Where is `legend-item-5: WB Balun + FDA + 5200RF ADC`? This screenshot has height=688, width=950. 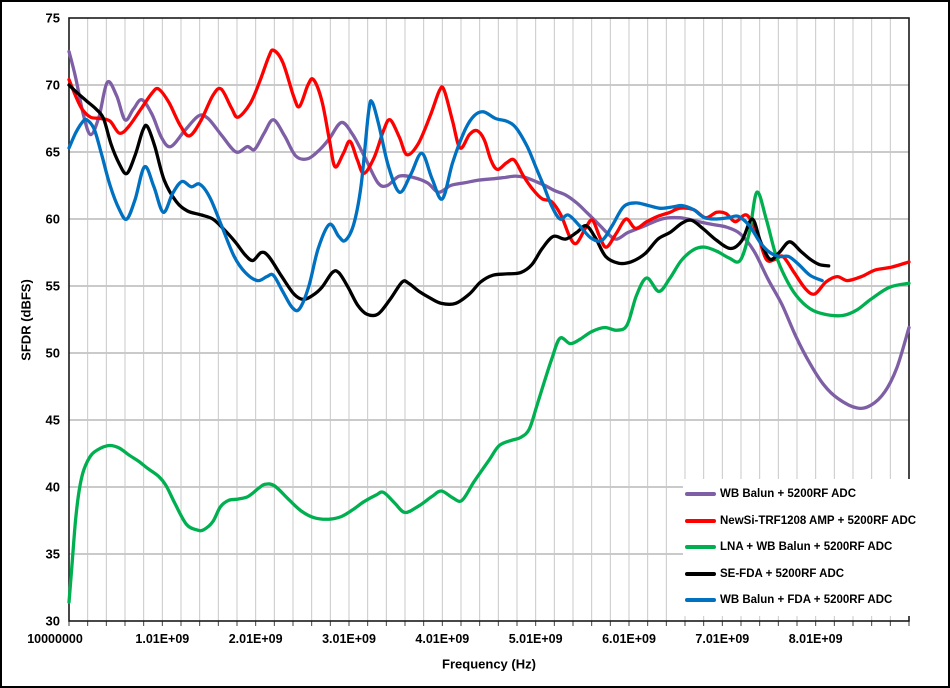
legend-item-5: WB Balun + FDA + 5200RF ADC is located at coordinates (801, 600).